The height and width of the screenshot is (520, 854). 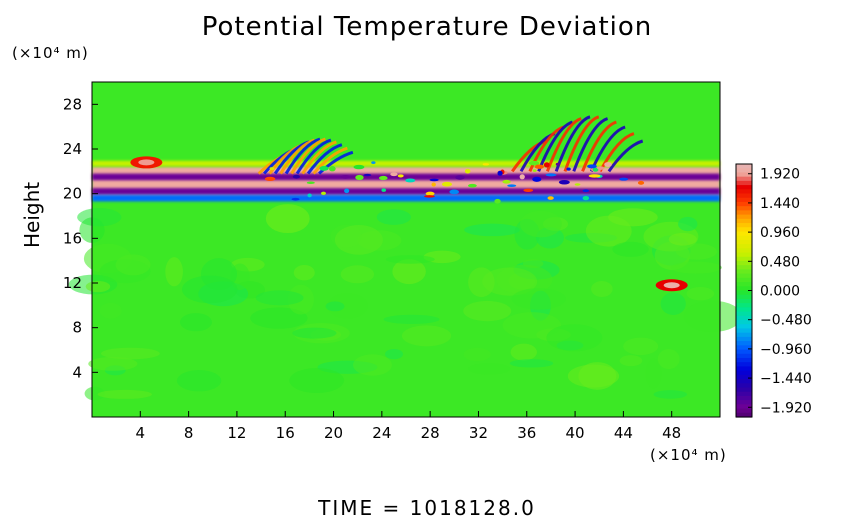 What do you see at coordinates (780, 233) in the screenshot?
I see `colorbar-label: 0.960` at bounding box center [780, 233].